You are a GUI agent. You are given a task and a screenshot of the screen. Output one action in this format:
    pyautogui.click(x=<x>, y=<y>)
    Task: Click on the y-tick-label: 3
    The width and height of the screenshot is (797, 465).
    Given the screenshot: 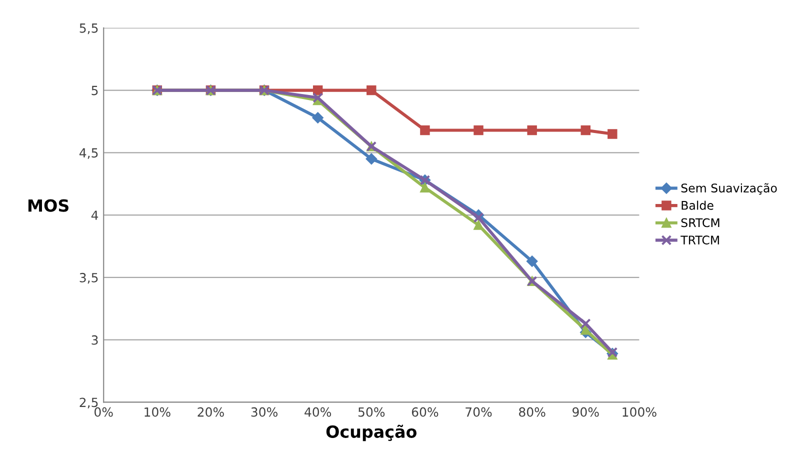 What is the action you would take?
    pyautogui.click(x=95, y=340)
    